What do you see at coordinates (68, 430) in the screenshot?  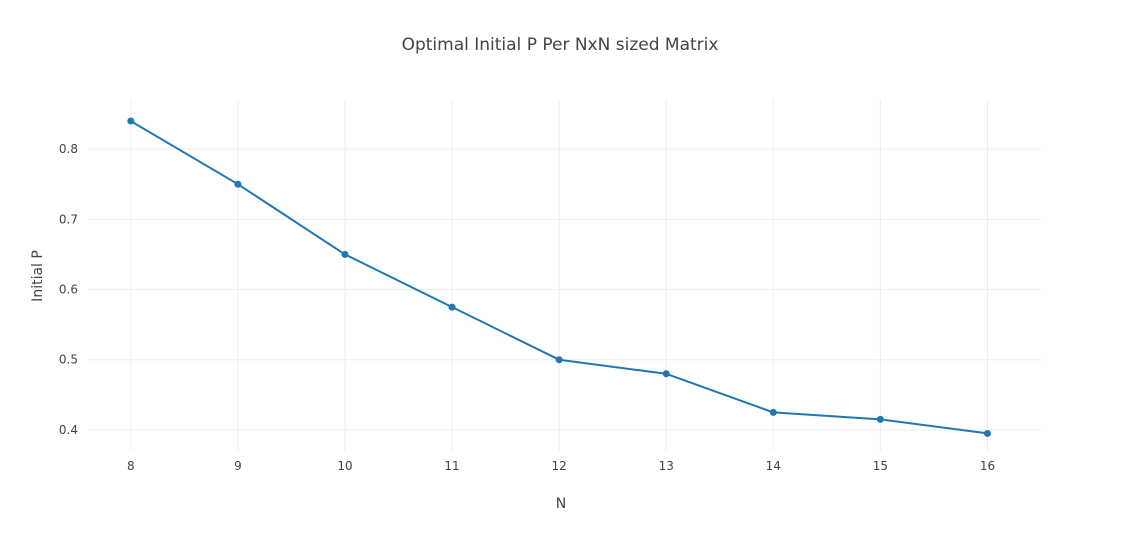 I see `y-tick-label: 0.4` at bounding box center [68, 430].